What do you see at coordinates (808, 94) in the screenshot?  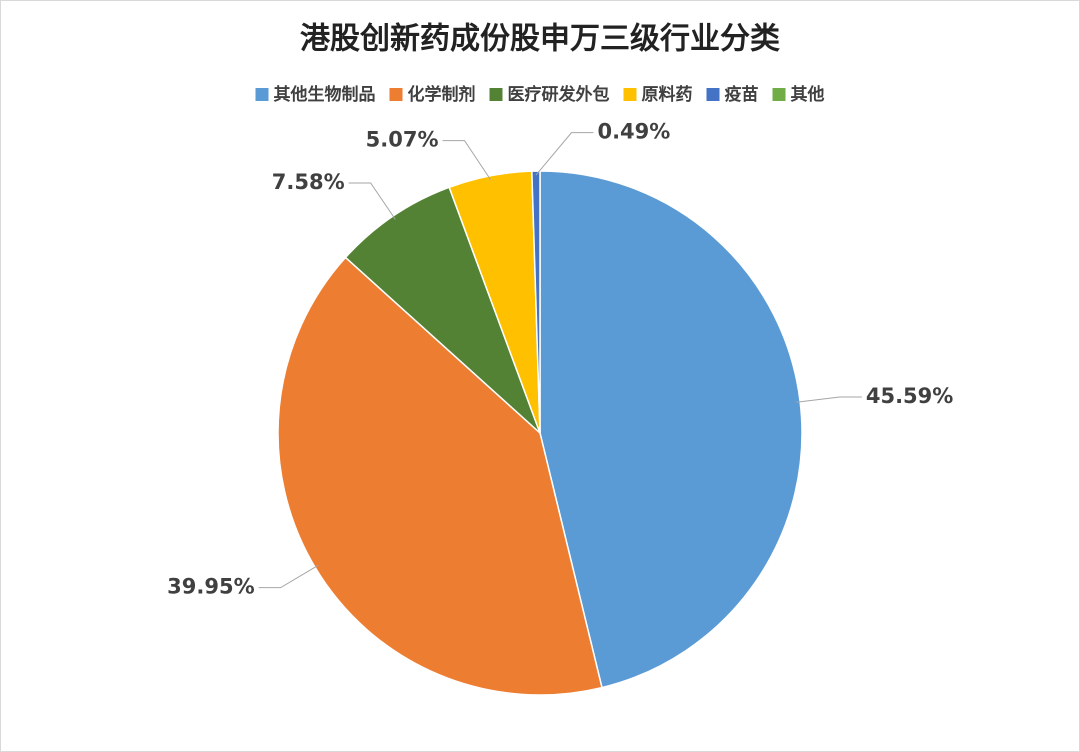 I see `legend-text: 其他` at bounding box center [808, 94].